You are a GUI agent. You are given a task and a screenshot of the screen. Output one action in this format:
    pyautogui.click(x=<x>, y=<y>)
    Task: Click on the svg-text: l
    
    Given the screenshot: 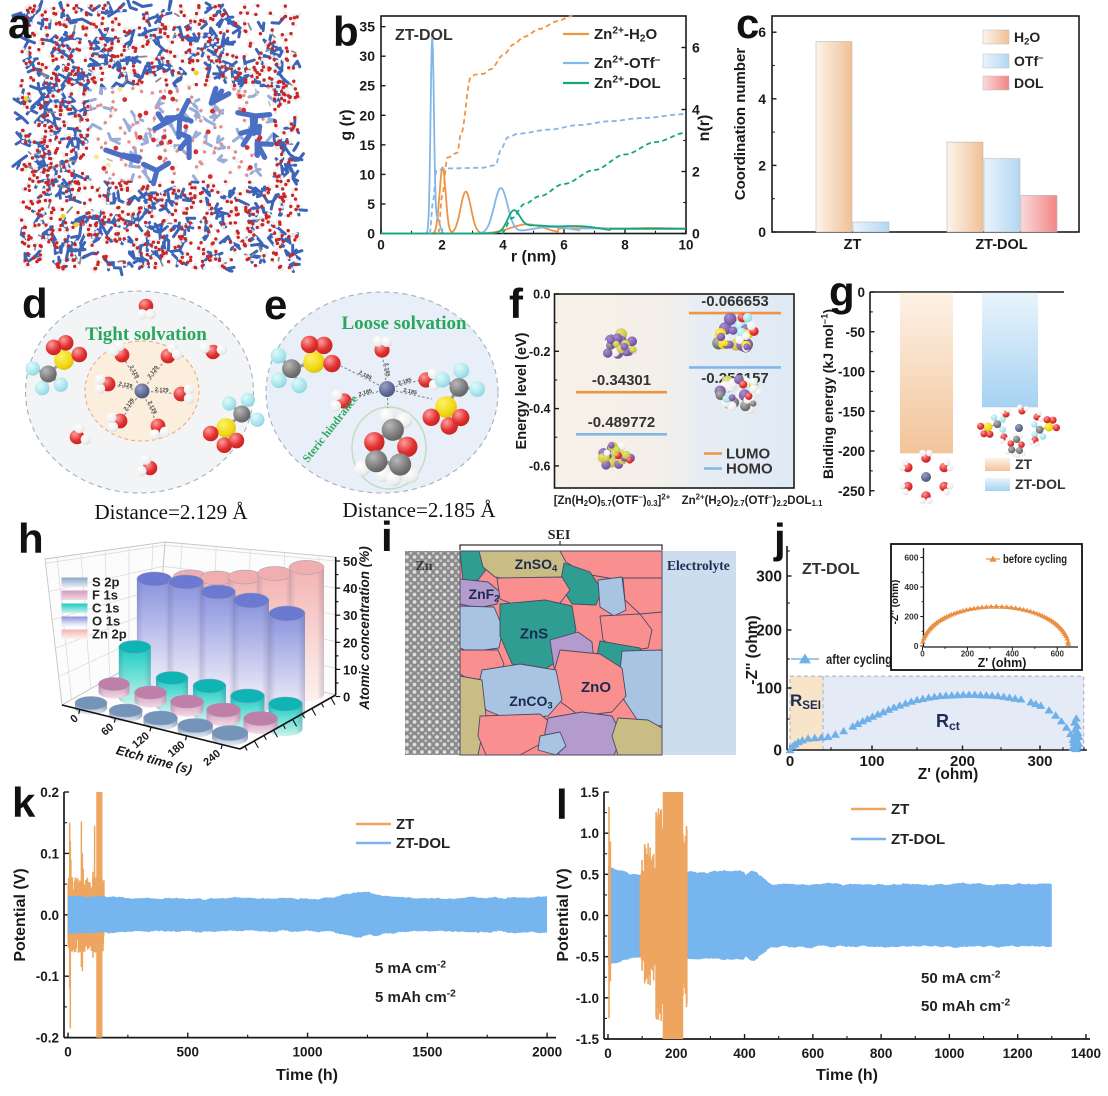 What is the action you would take?
    pyautogui.click(x=562, y=804)
    